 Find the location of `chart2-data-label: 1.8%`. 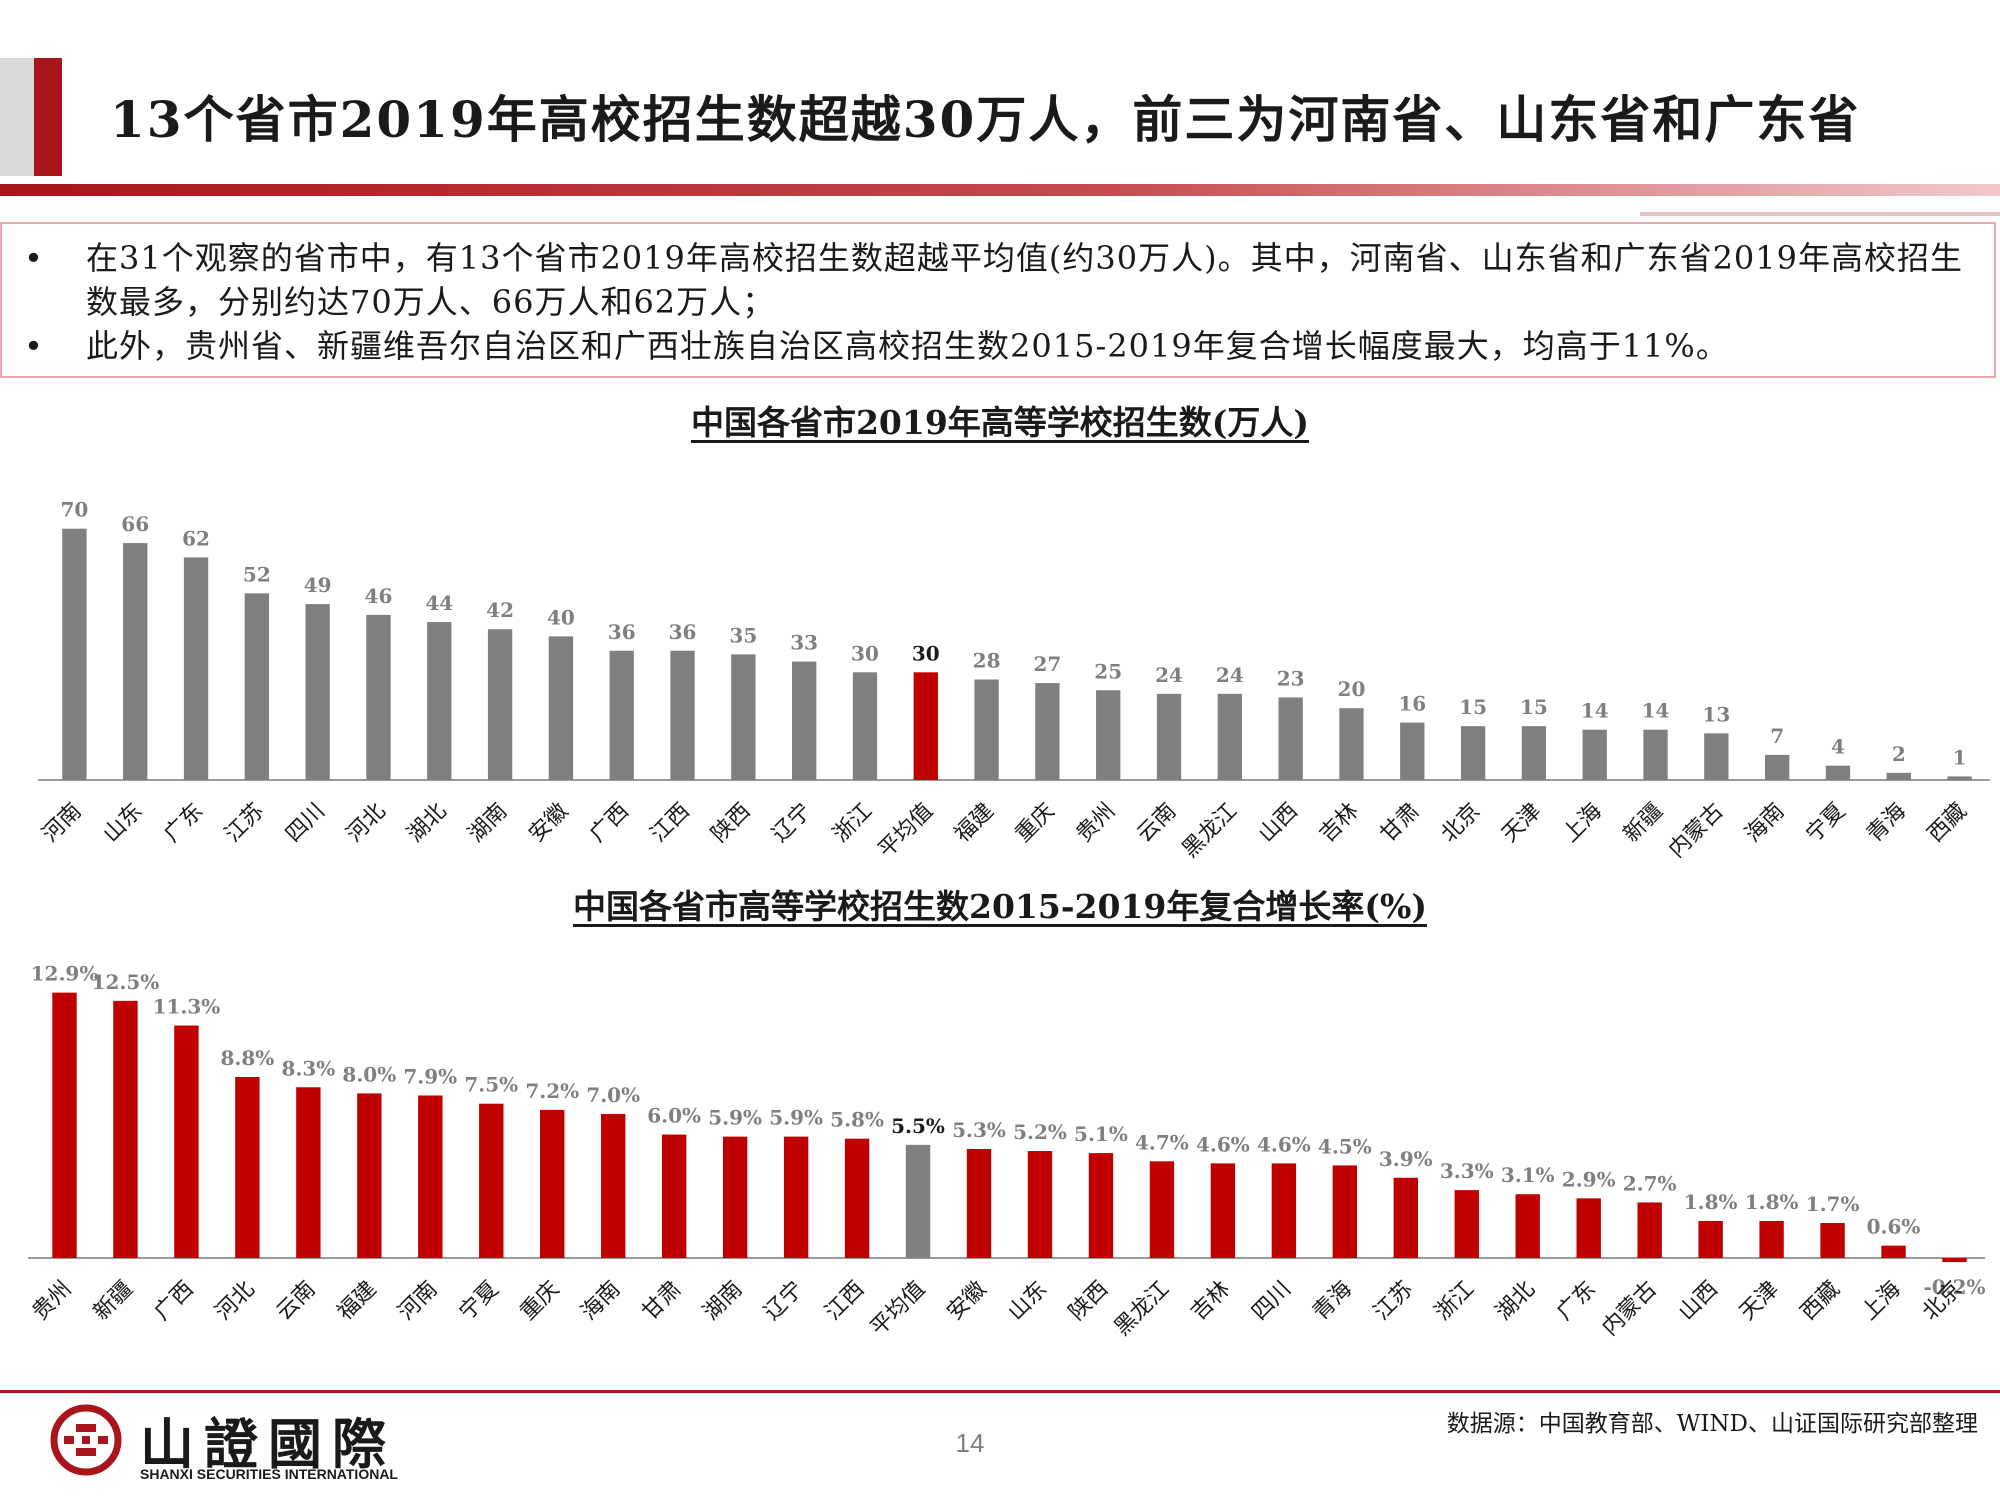

chart2-data-label: 1.8% is located at coordinates (1772, 1202).